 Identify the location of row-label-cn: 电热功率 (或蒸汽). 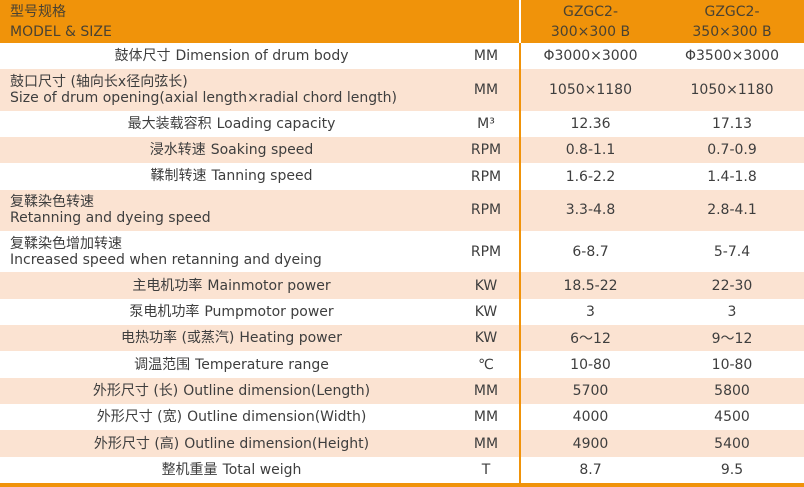
(178, 338).